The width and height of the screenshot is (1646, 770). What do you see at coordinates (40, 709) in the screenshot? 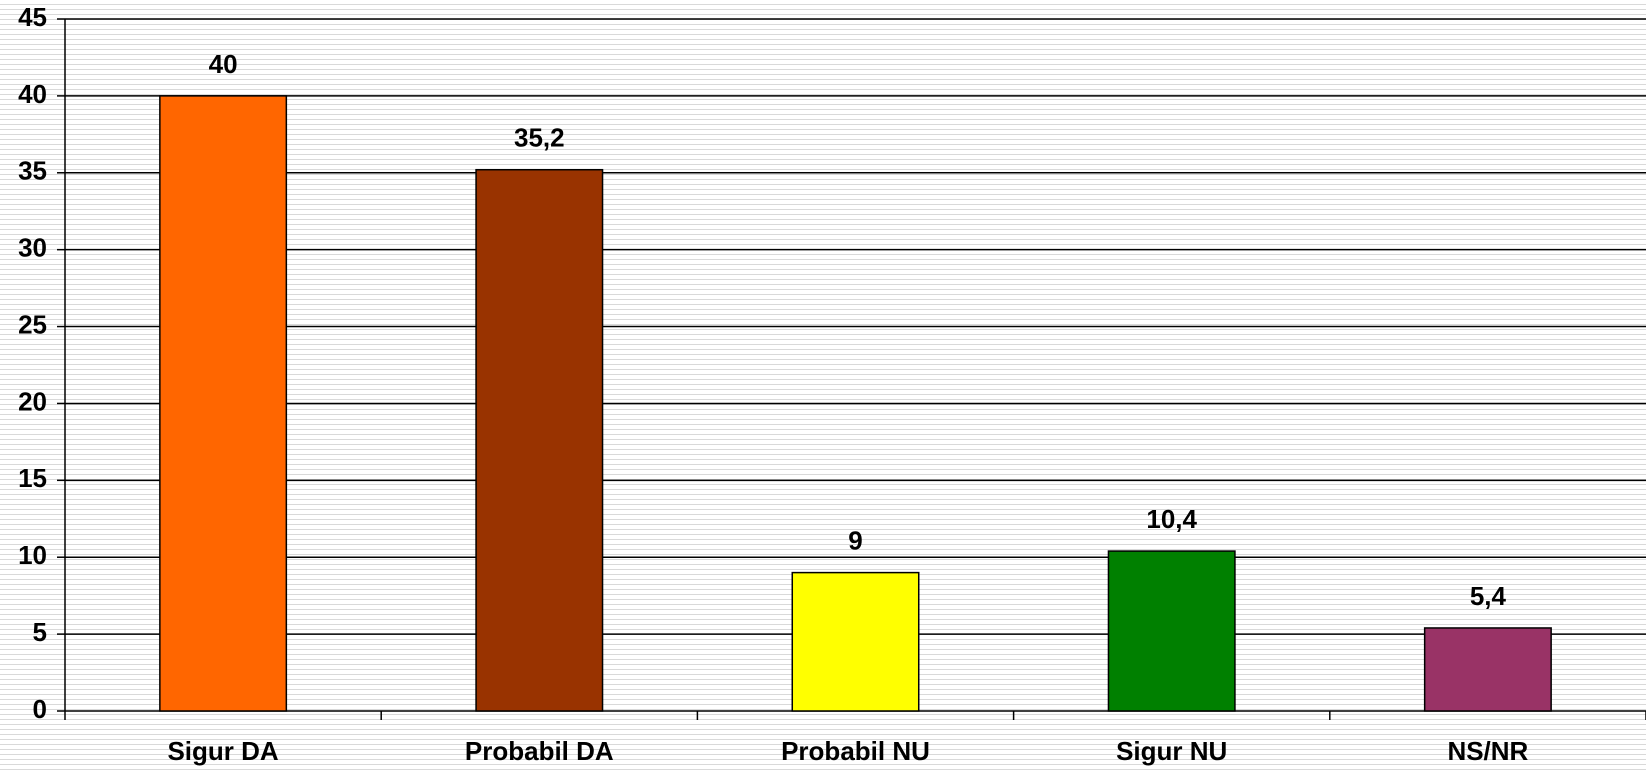
I see `y-tick-label: 0` at bounding box center [40, 709].